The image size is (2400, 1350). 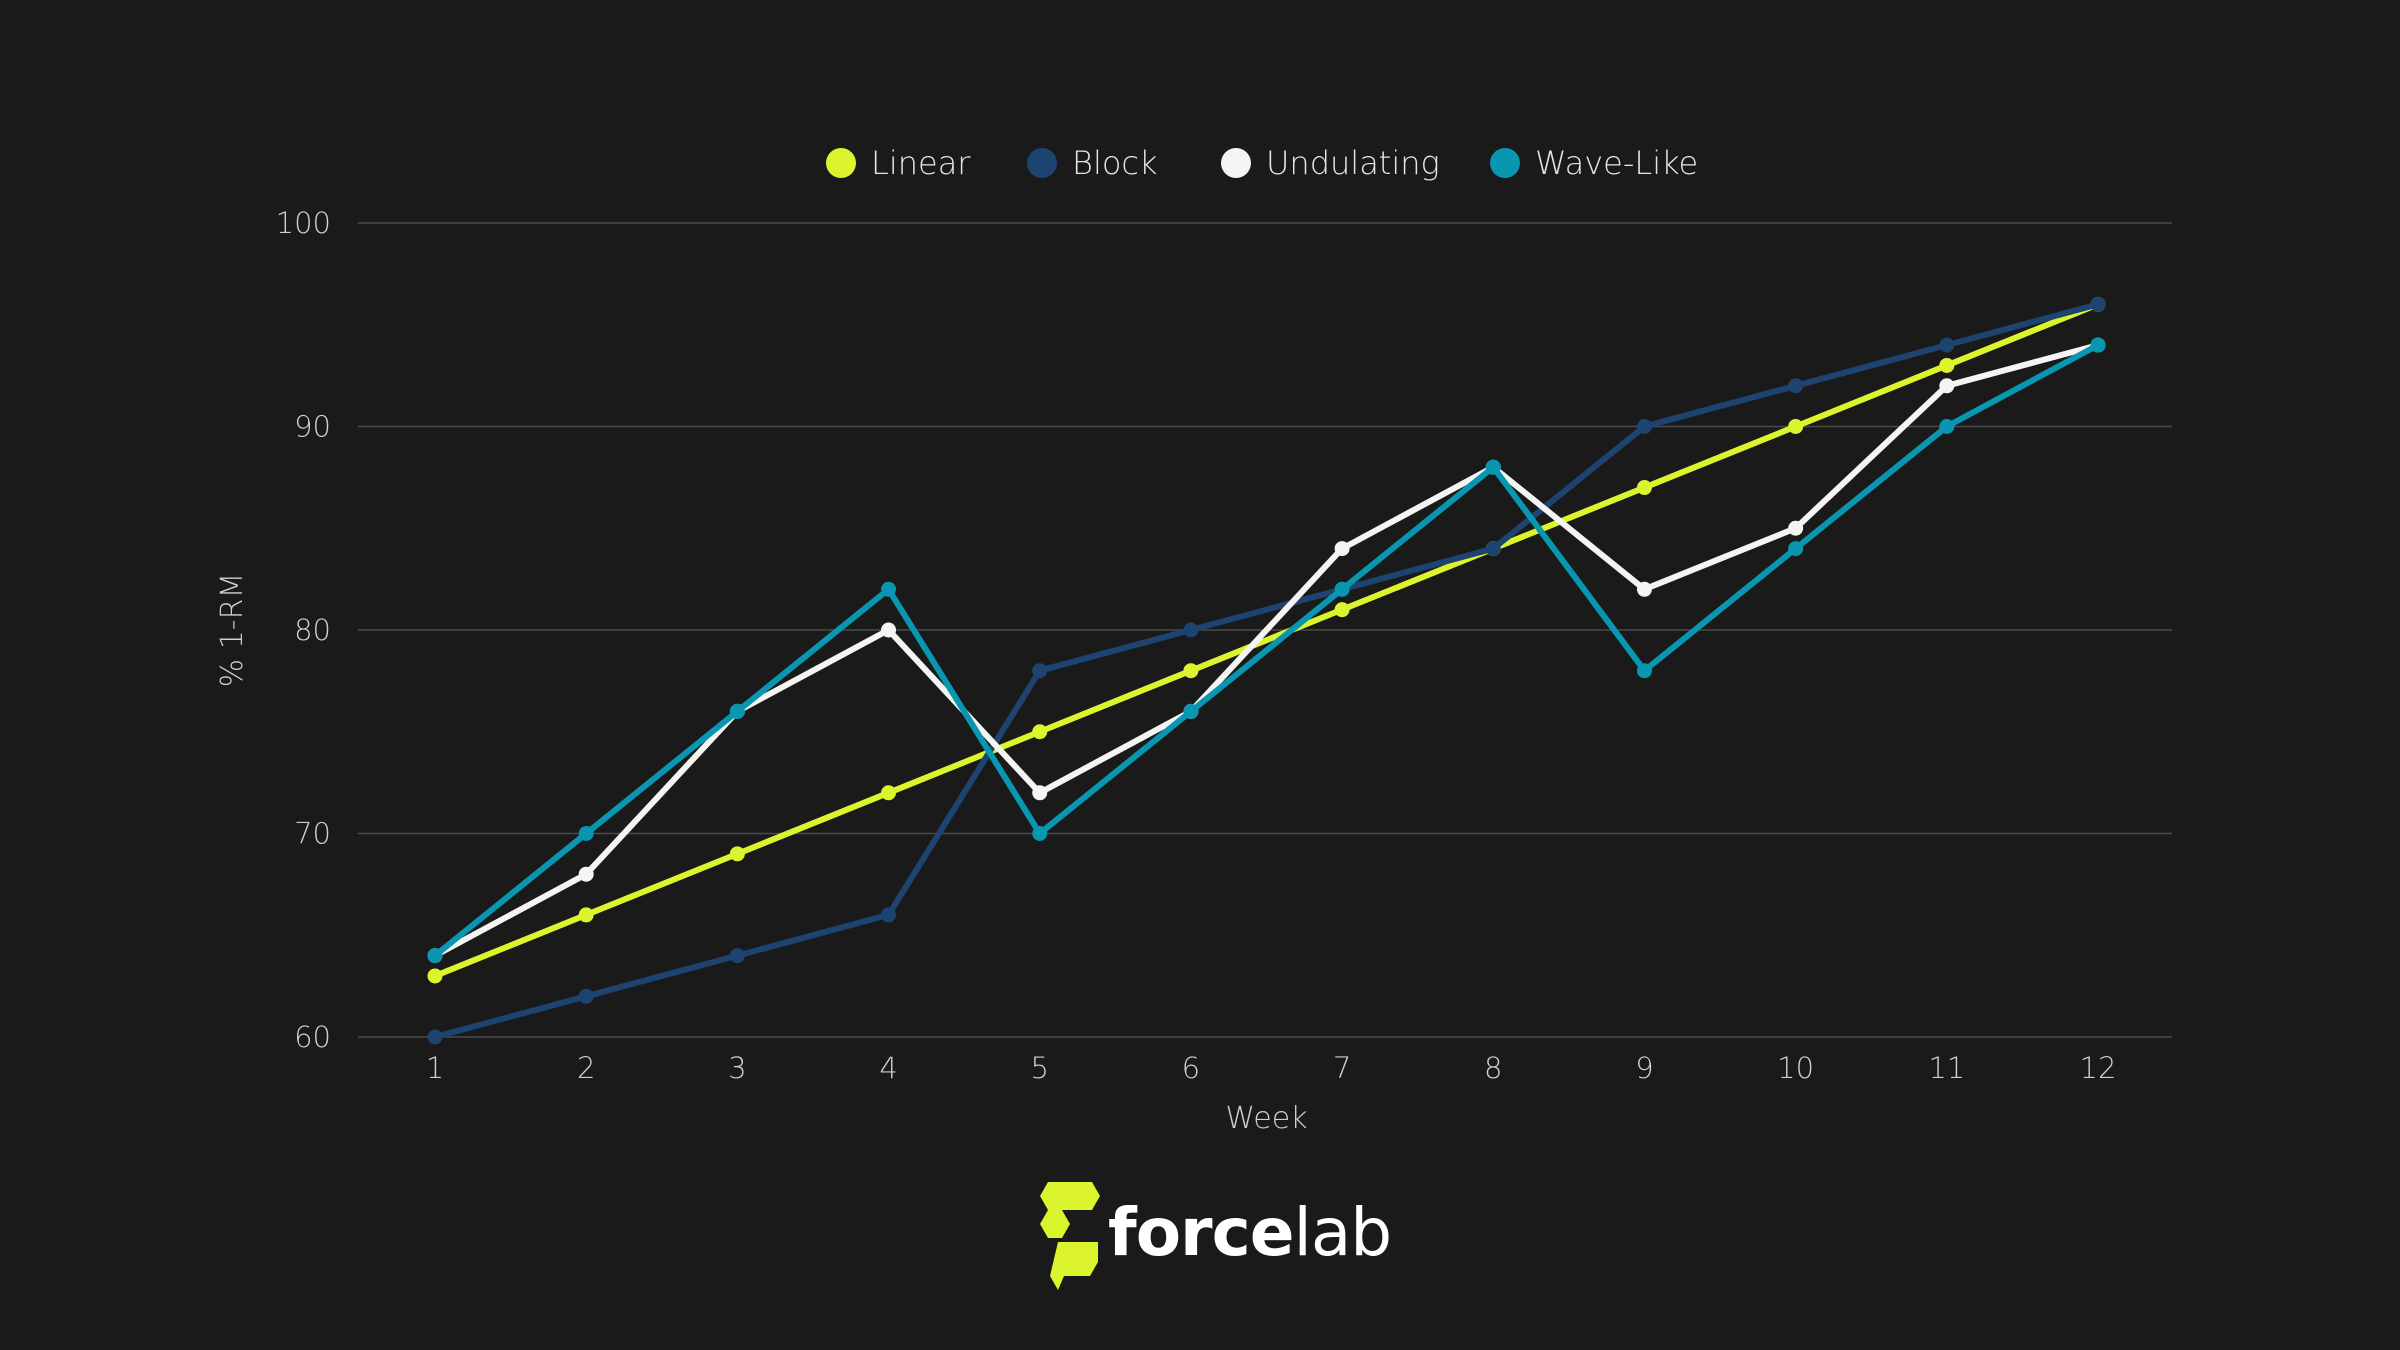 What do you see at coordinates (1271, 1068) in the screenshot?
I see `x-axis-ticks: 1 2 3 4 5 6 7 8 9 10 11 12` at bounding box center [1271, 1068].